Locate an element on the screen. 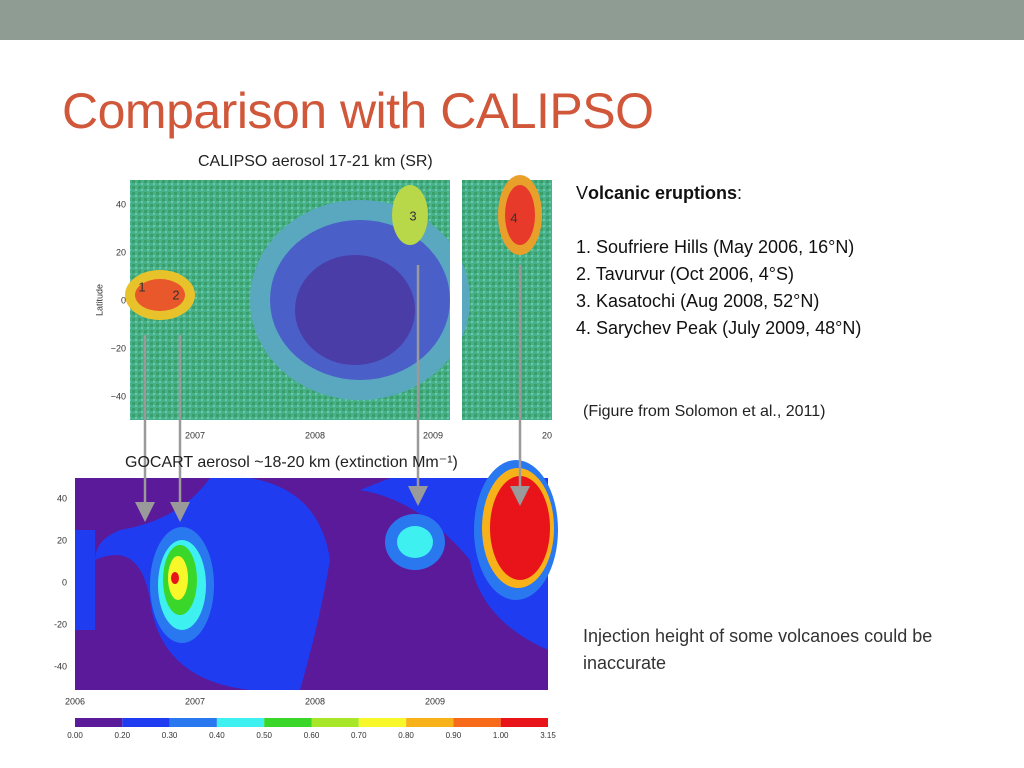 The height and width of the screenshot is (768, 1024). colorbar-label: 0.70 is located at coordinates (359, 735).